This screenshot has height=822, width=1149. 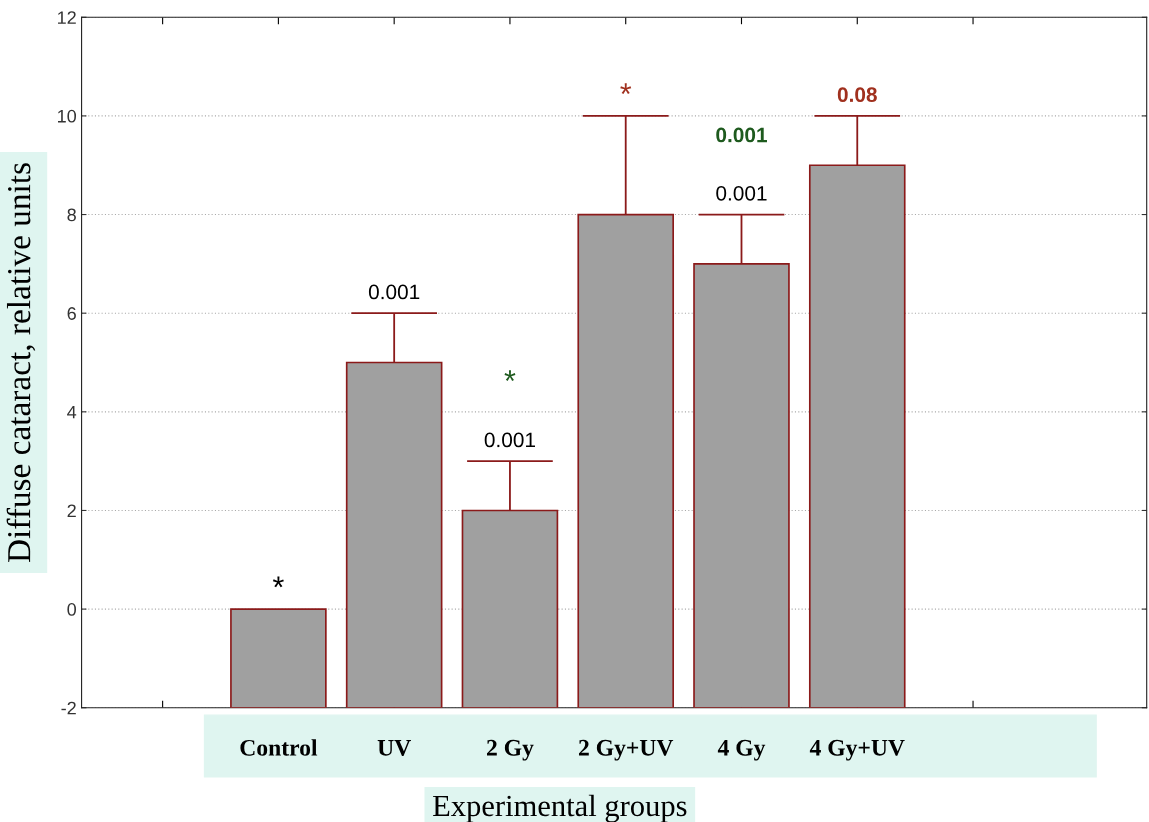 What do you see at coordinates (510, 750) in the screenshot?
I see `x-tick-label: 2 Gy` at bounding box center [510, 750].